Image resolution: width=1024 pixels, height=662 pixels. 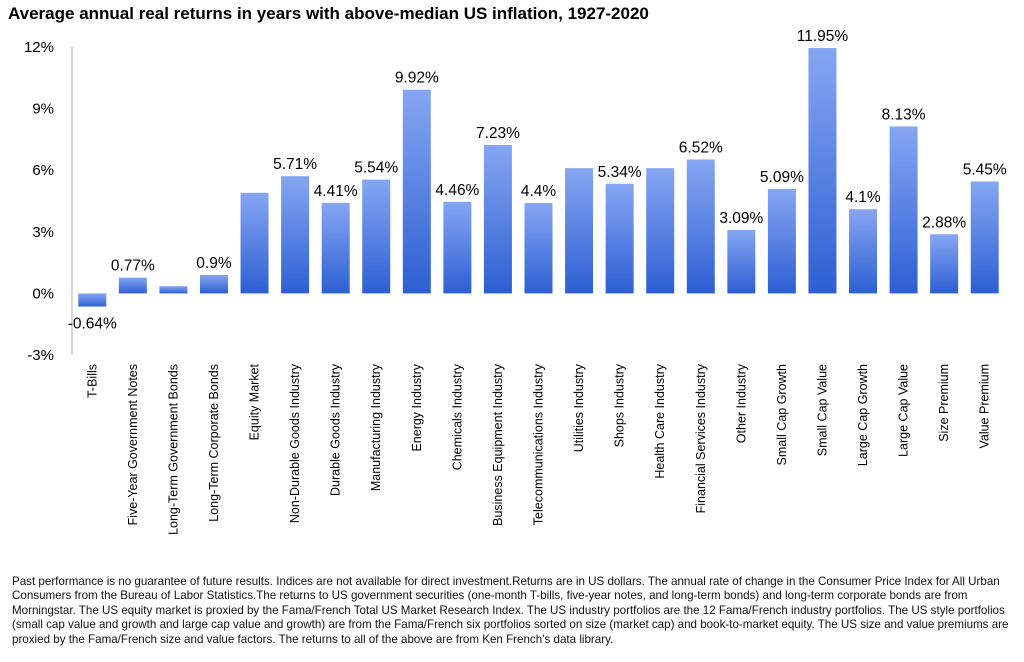 What do you see at coordinates (295, 443) in the screenshot?
I see `category-label: Non-Durable Goods Industry` at bounding box center [295, 443].